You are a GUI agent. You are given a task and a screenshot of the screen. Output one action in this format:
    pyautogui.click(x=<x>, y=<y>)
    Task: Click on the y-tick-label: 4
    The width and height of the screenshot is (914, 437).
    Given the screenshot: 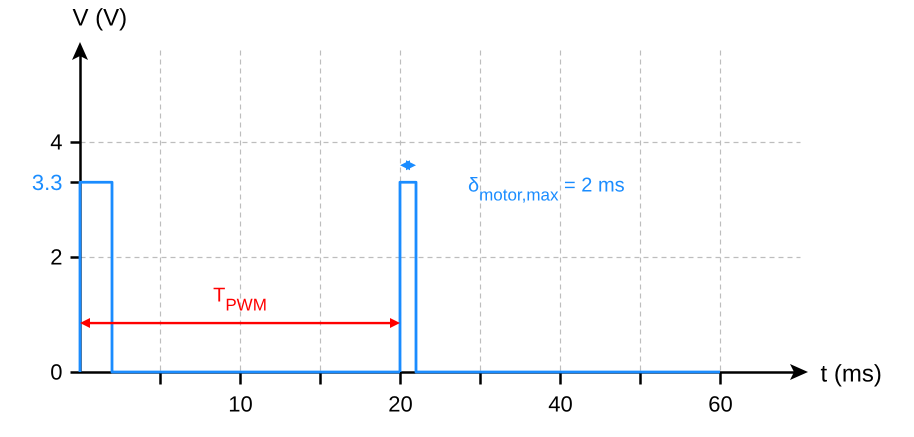 What is the action you would take?
    pyautogui.click(x=56, y=142)
    